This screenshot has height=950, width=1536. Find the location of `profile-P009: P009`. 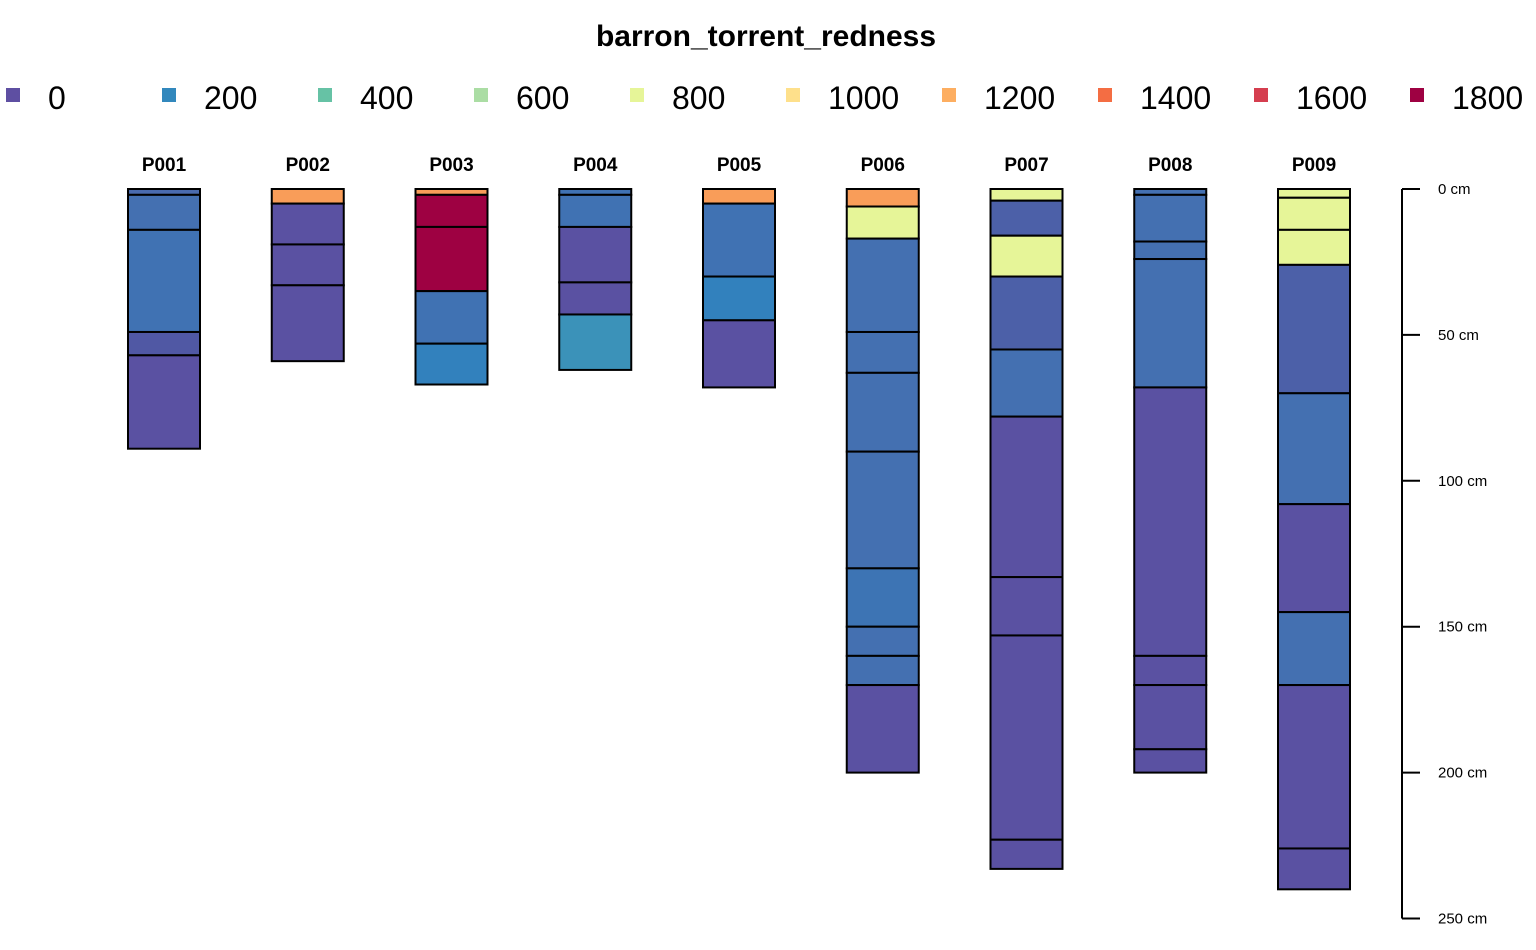

profile-P009: P009 is located at coordinates (1314, 523).